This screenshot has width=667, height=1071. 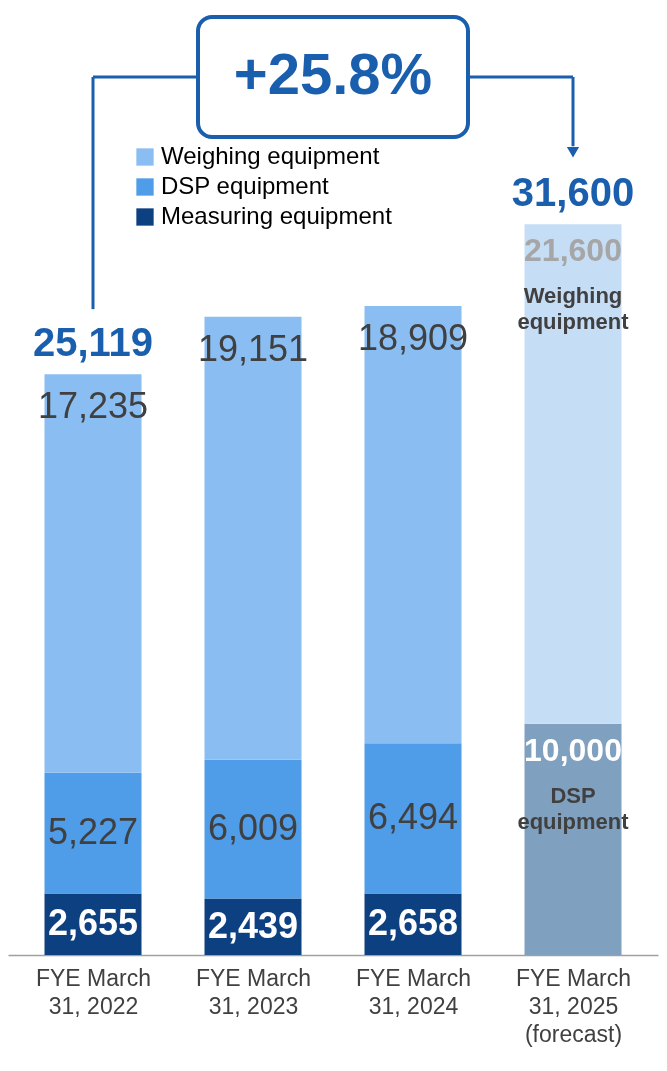 I want to click on data-label: 2,439, so click(x=253, y=925).